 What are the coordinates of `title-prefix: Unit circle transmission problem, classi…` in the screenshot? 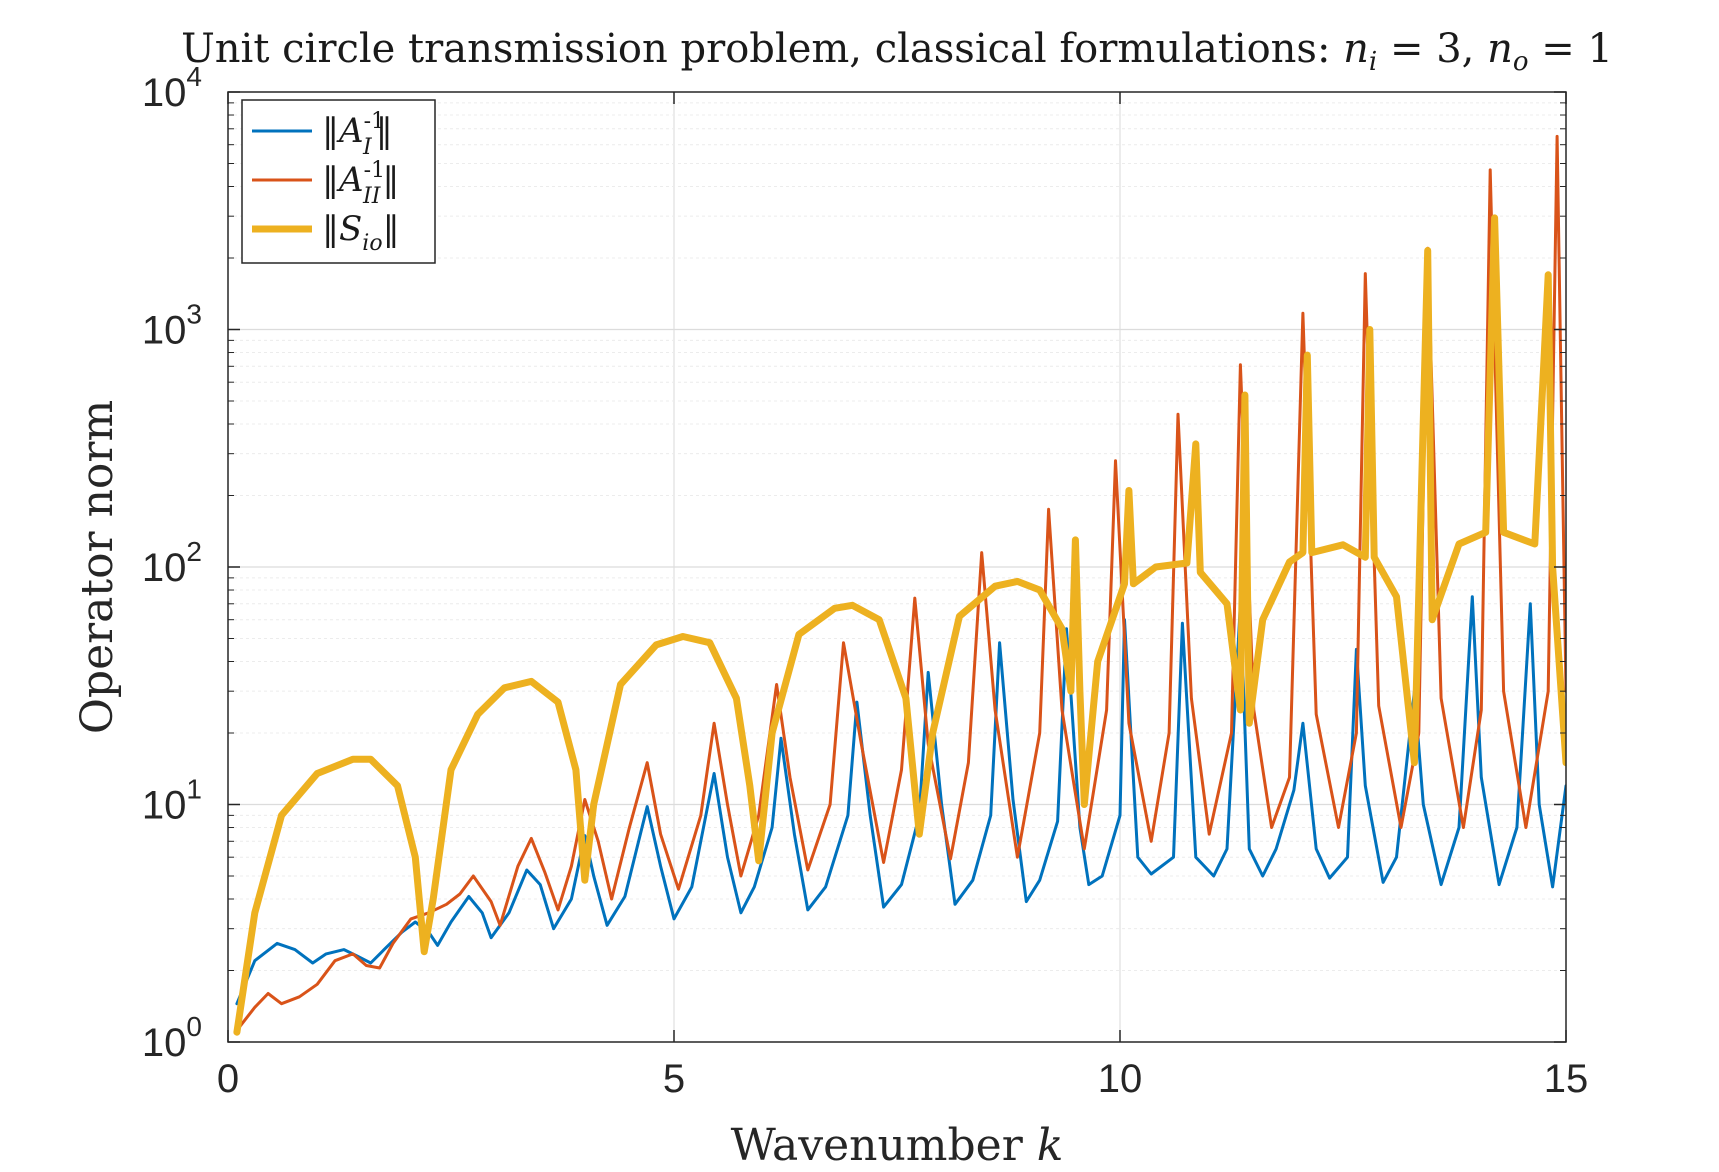 It's located at (762, 49).